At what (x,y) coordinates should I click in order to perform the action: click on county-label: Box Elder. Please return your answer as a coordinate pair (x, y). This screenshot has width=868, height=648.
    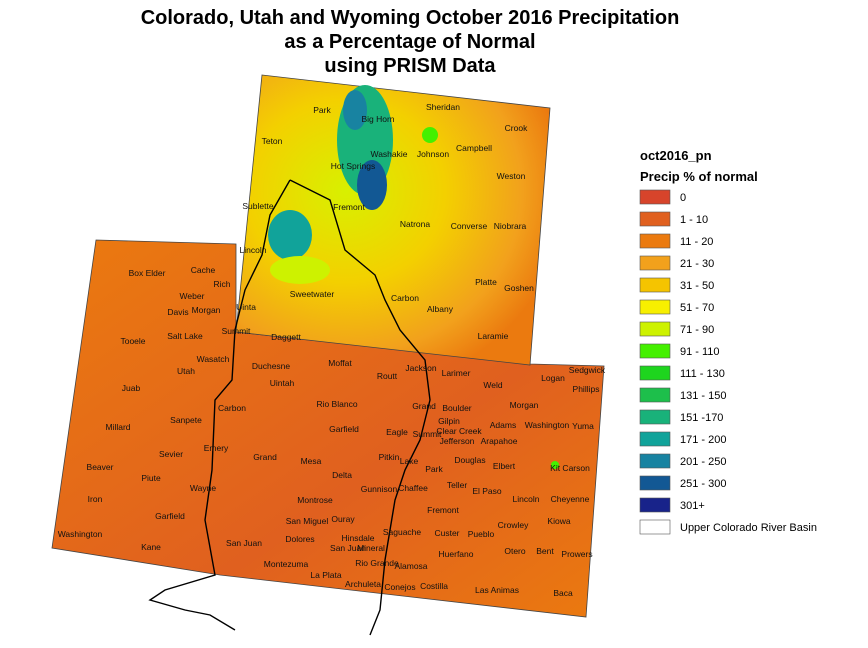
    Looking at the image, I should click on (147, 273).